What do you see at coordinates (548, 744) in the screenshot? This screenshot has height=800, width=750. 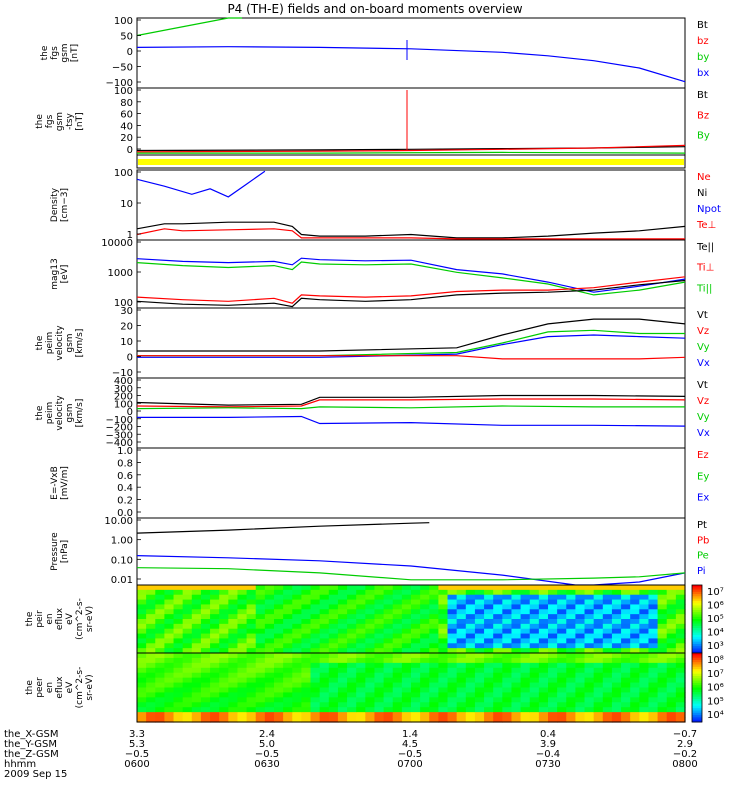 I see `x-axis-value: 3.9` at bounding box center [548, 744].